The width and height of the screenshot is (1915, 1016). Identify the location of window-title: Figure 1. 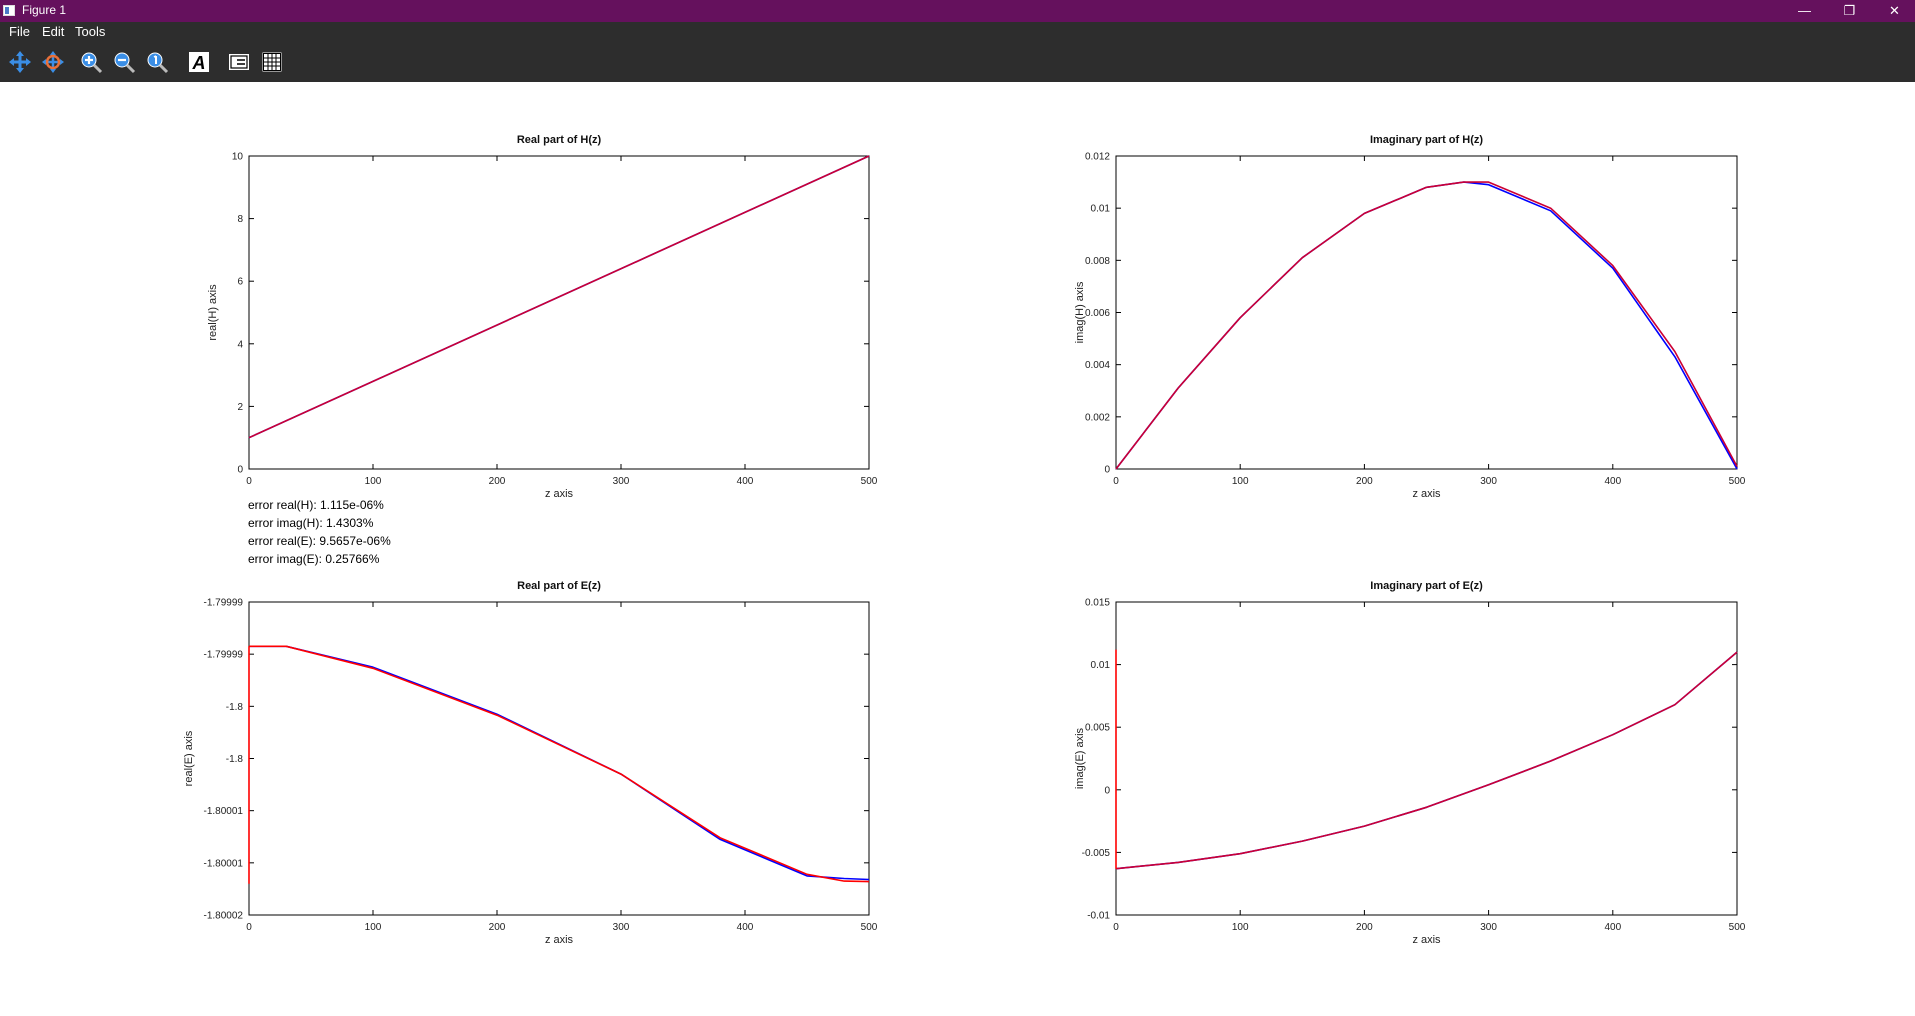
(44, 10).